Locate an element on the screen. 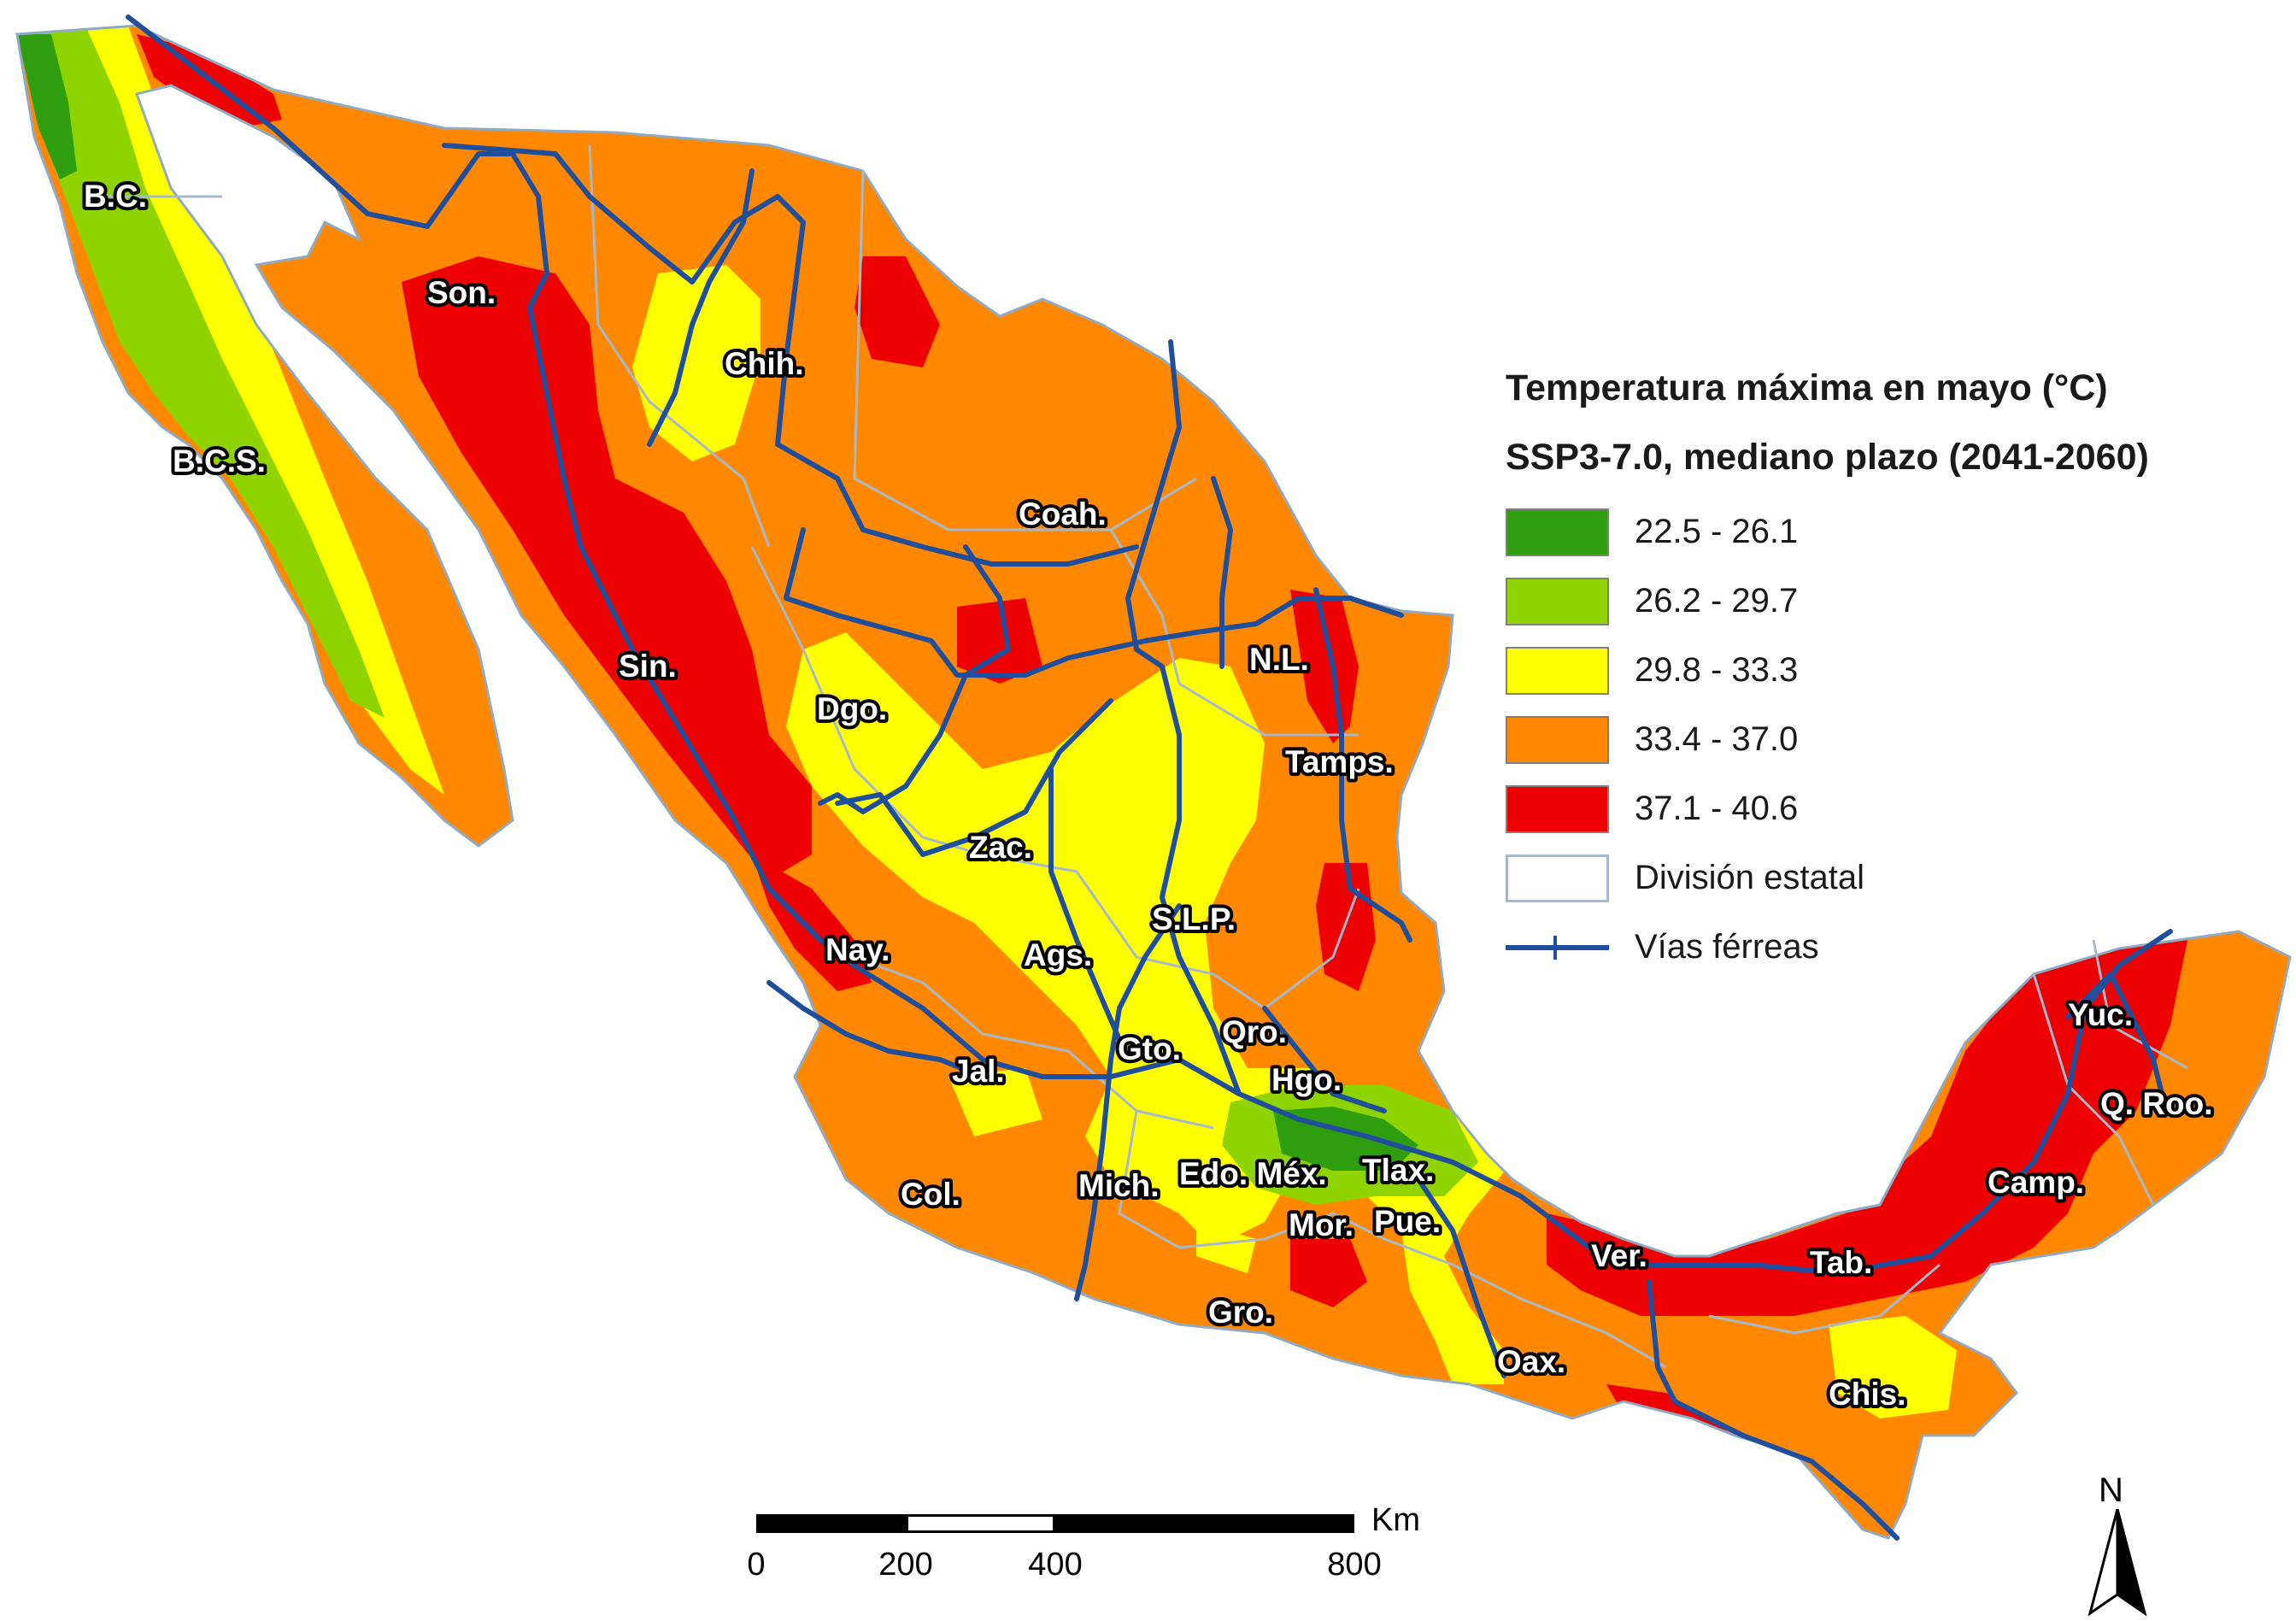 The width and height of the screenshot is (2296, 1621). scale-tick-label: 800 is located at coordinates (1354, 1565).